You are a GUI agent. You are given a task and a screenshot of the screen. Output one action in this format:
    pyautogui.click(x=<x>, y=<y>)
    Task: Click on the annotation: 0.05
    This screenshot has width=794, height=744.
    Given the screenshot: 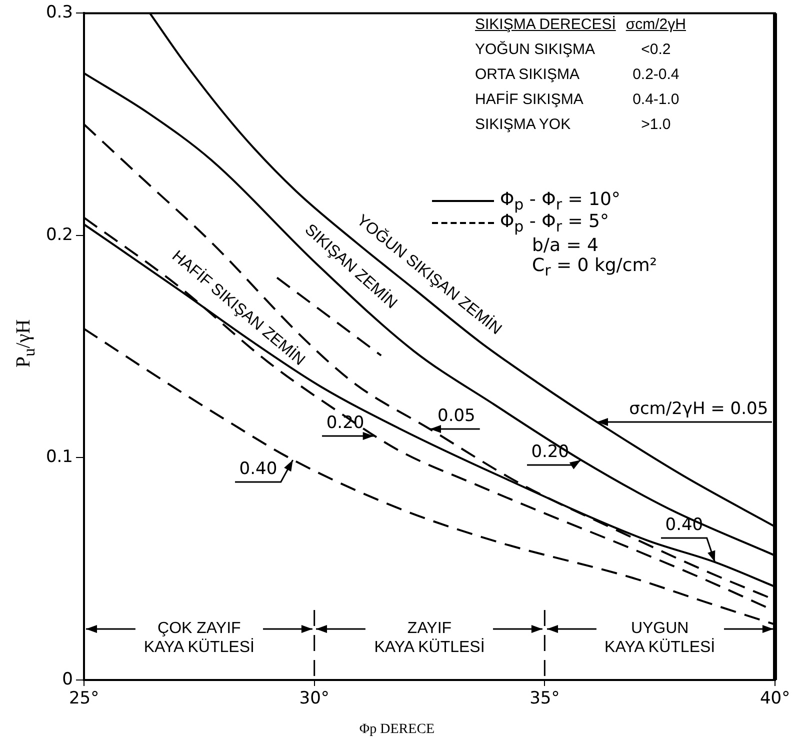 What is the action you would take?
    pyautogui.click(x=457, y=416)
    